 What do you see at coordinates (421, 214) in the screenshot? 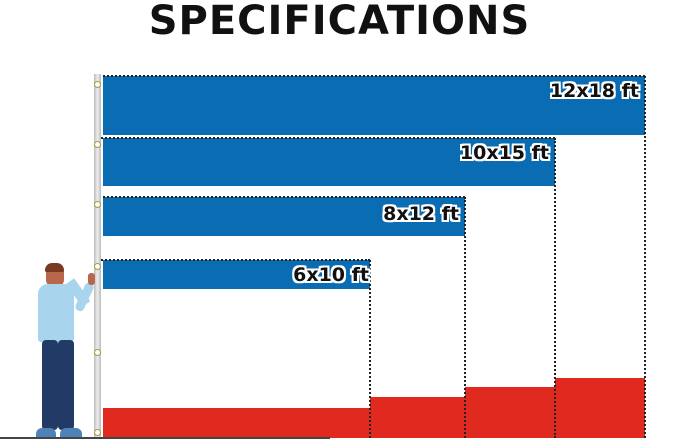
I see `size-label: 8x12 ft` at bounding box center [421, 214].